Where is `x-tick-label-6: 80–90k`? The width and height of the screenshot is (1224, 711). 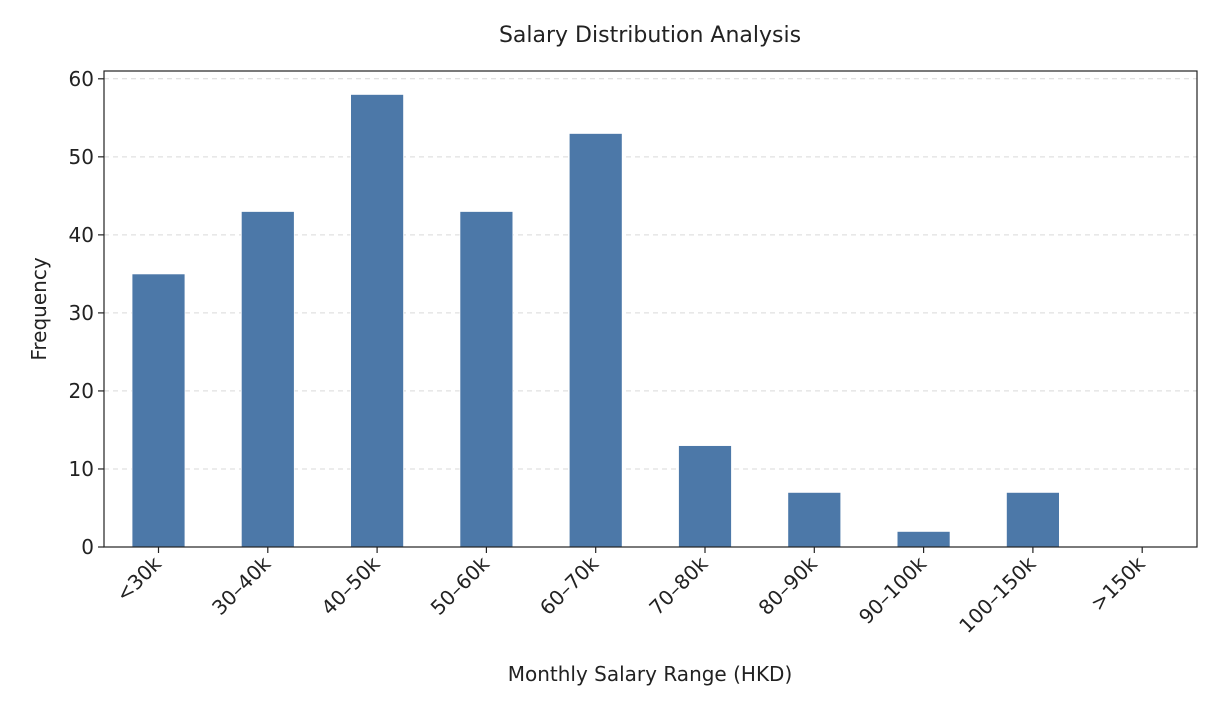
x-tick-label-6: 80–90k is located at coordinates (788, 585).